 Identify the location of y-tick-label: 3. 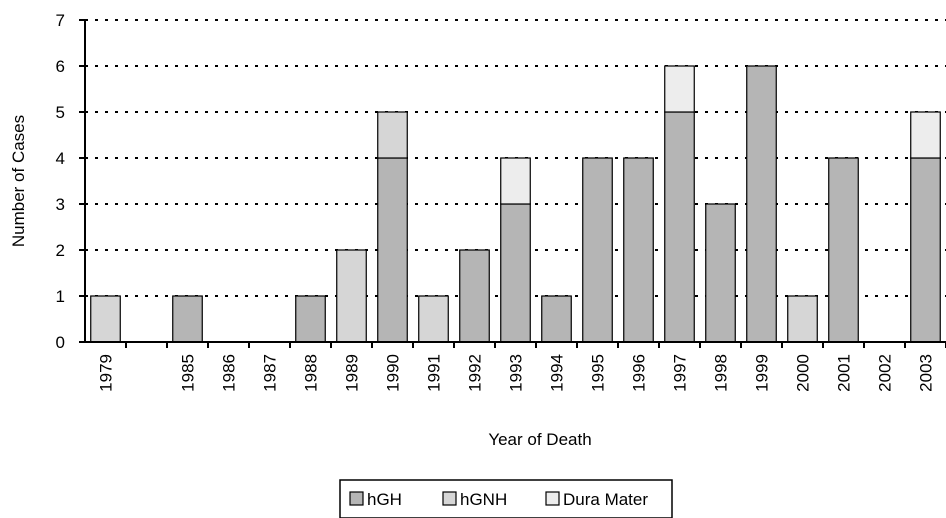
(60, 204).